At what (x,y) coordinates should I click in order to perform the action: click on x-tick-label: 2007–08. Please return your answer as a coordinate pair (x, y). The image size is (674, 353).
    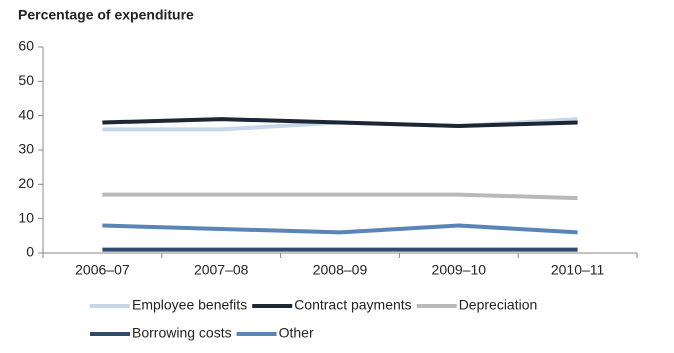
    Looking at the image, I should click on (221, 270).